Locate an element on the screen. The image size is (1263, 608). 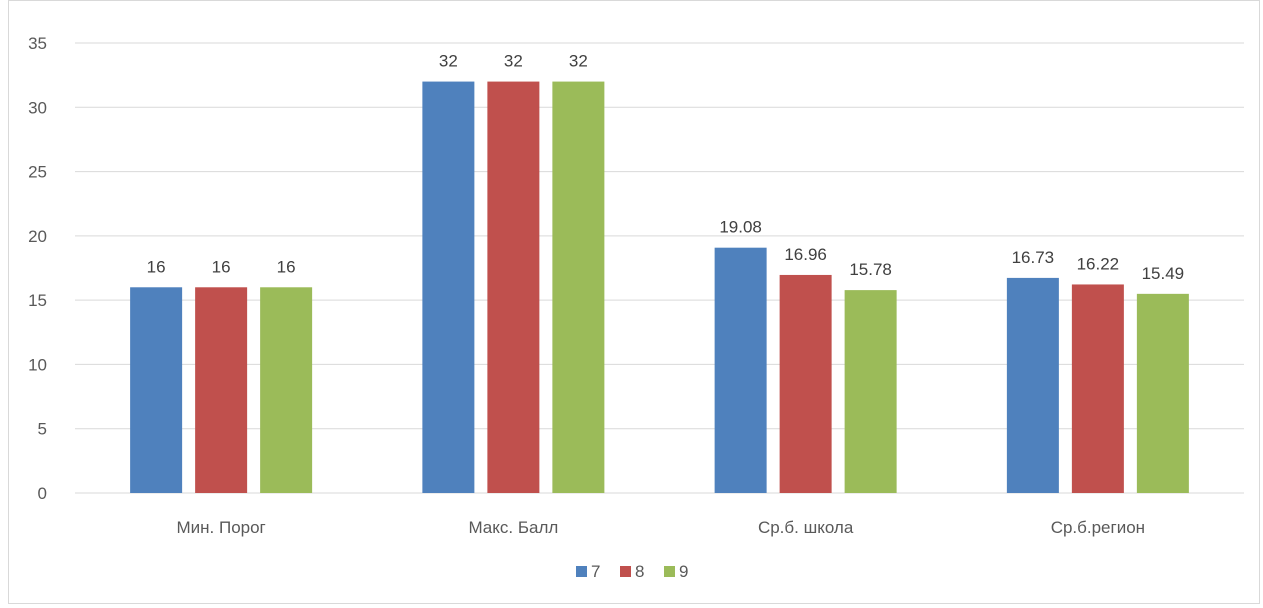
y-tick-label: 25 is located at coordinates (37, 172).